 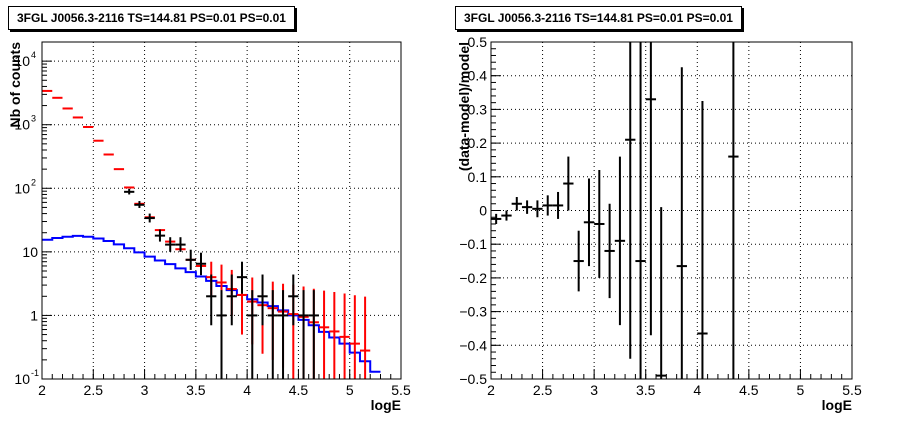 What do you see at coordinates (35, 373) in the screenshot?
I see `y-tick-exponent: -1` at bounding box center [35, 373].